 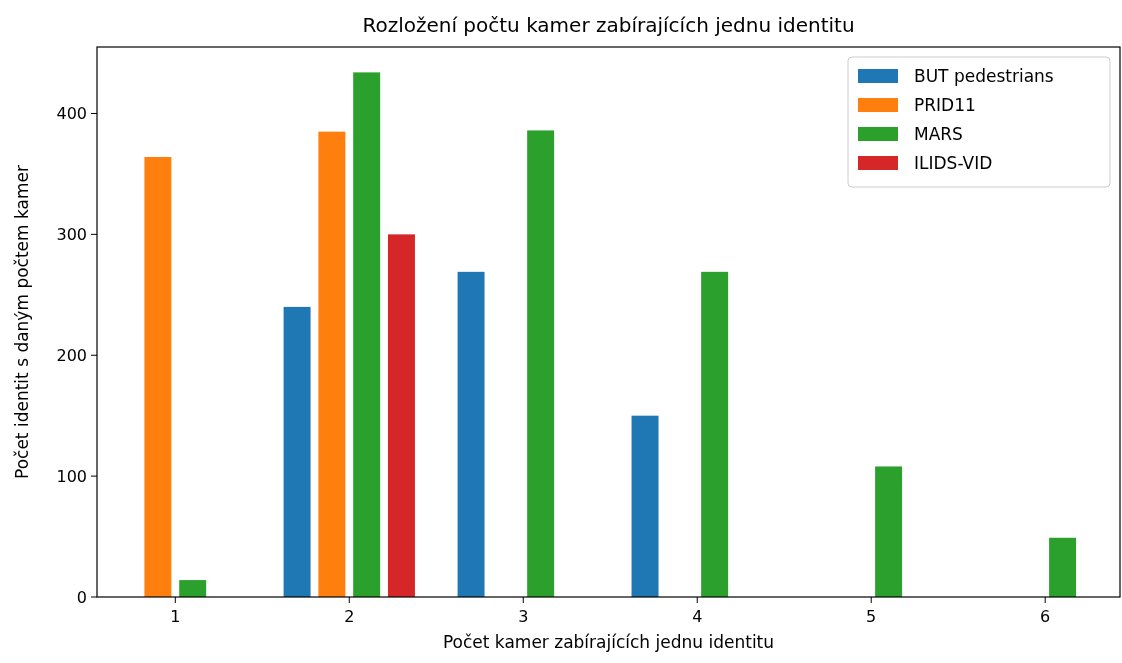 What do you see at coordinates (1045, 616) in the screenshot?
I see `x-tick-label: 6` at bounding box center [1045, 616].